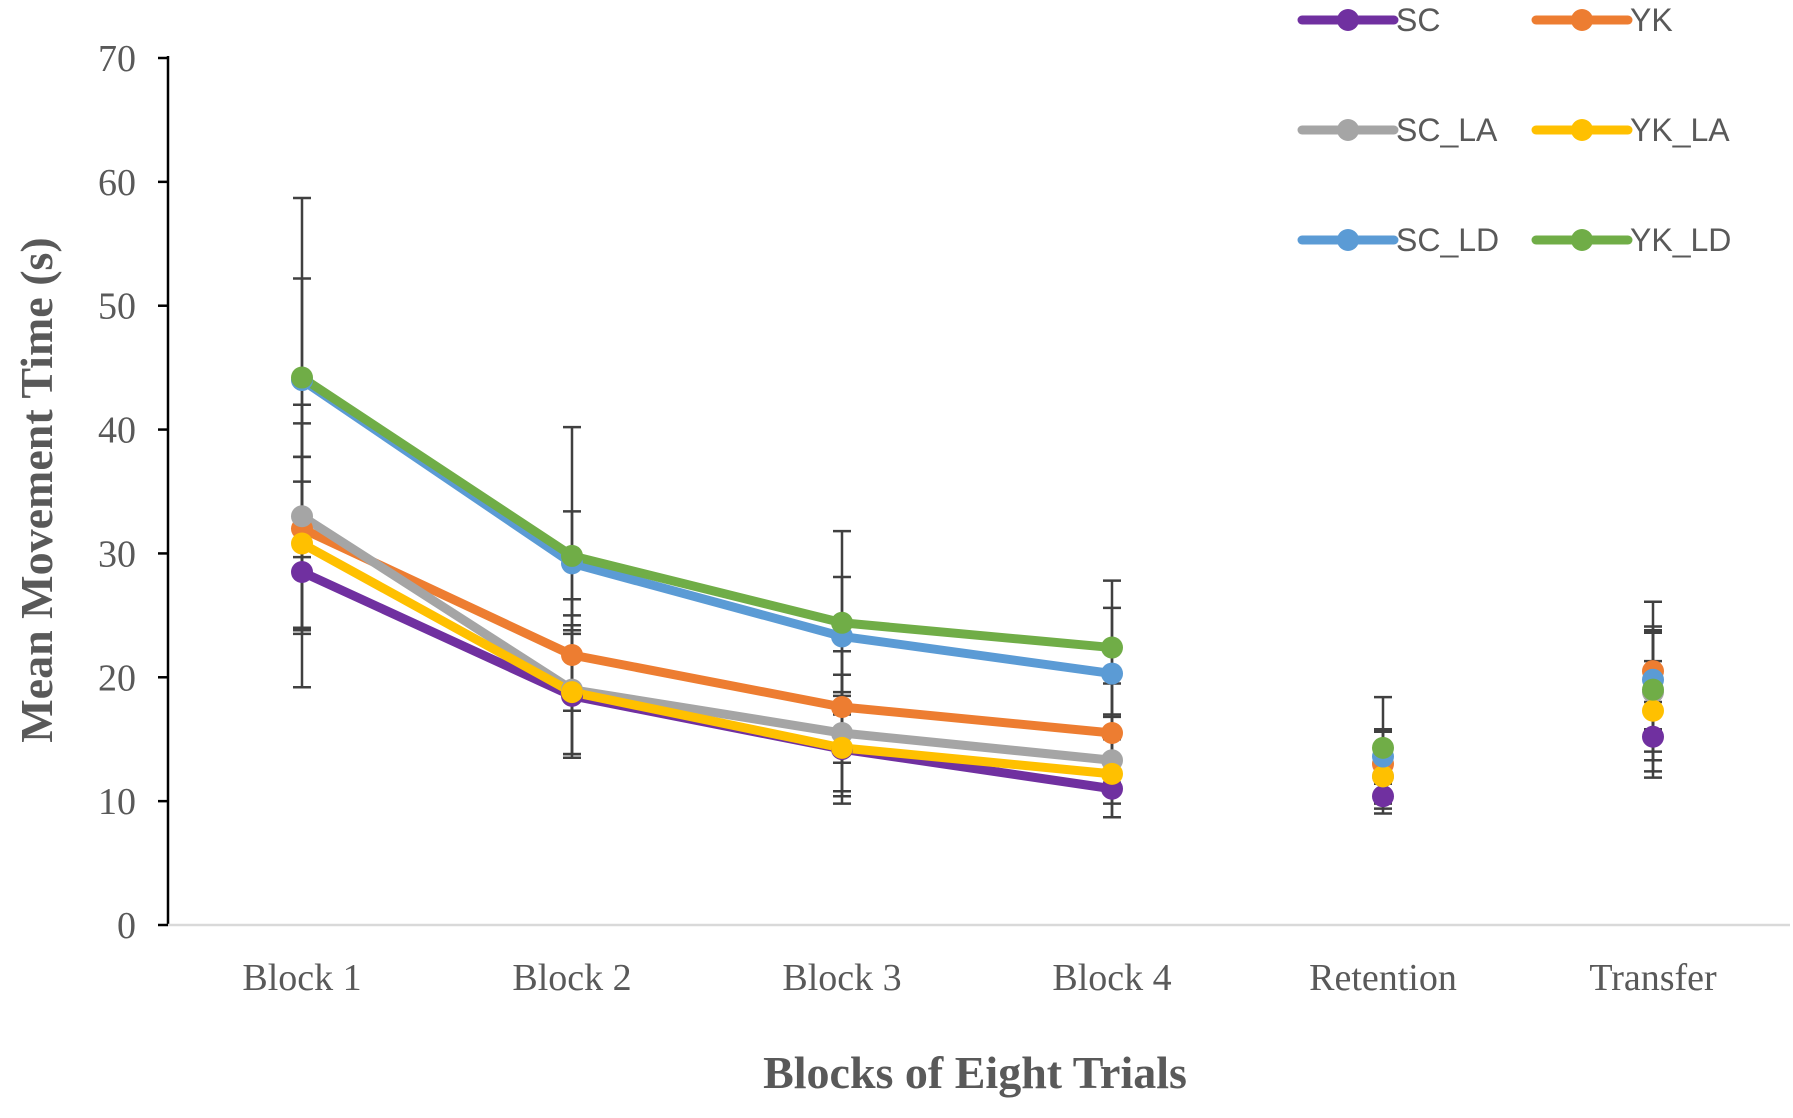 The width and height of the screenshot is (1793, 1118). Describe the element at coordinates (1447, 240) in the screenshot. I see `legend-label-SC_LD: SC_LD` at that location.